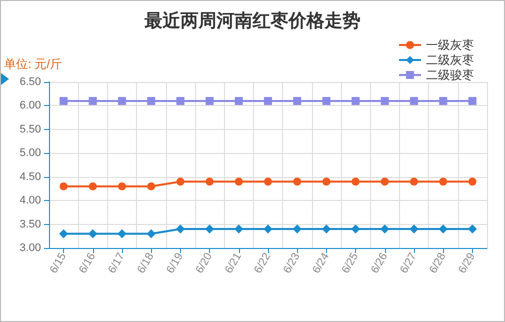 This screenshot has width=505, height=322. I want to click on y-tick-label: 6.00, so click(30, 106).